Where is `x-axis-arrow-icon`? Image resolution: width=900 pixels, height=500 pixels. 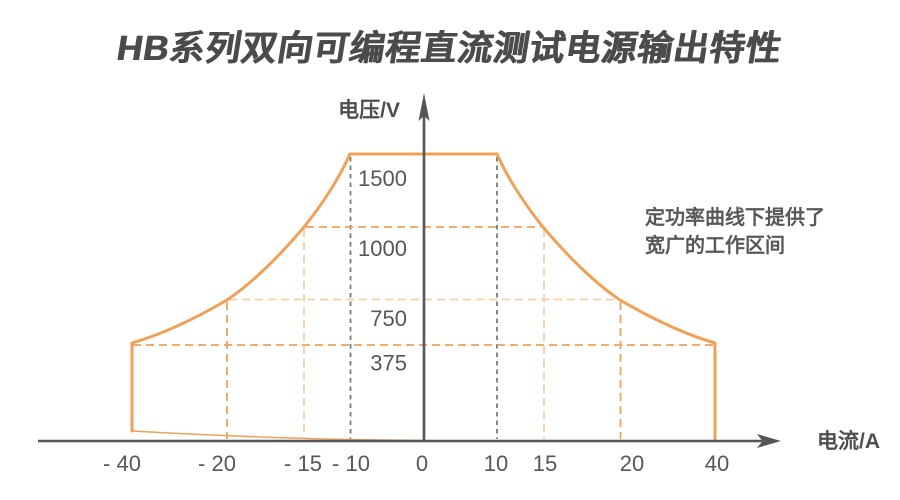 x-axis-arrow-icon is located at coordinates (769, 441).